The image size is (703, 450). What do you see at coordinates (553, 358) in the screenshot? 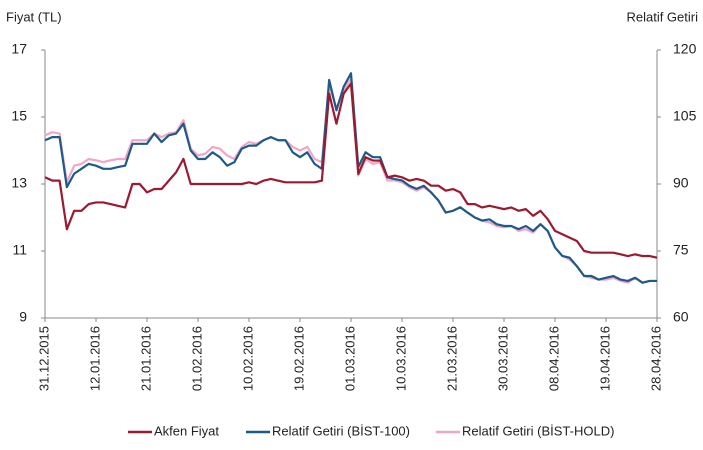
I see `x-tick-label: 08.04.2016` at bounding box center [553, 358].